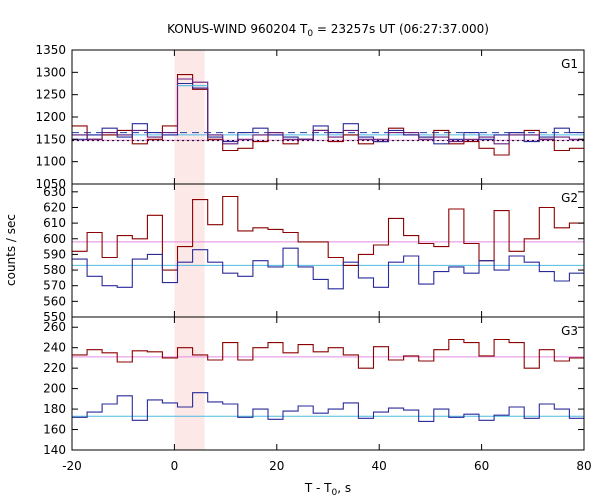 Image resolution: width=600 pixels, height=500 pixels. Describe the element at coordinates (54, 192) in the screenshot. I see `panel-g2-y-tick-label: 630` at that location.